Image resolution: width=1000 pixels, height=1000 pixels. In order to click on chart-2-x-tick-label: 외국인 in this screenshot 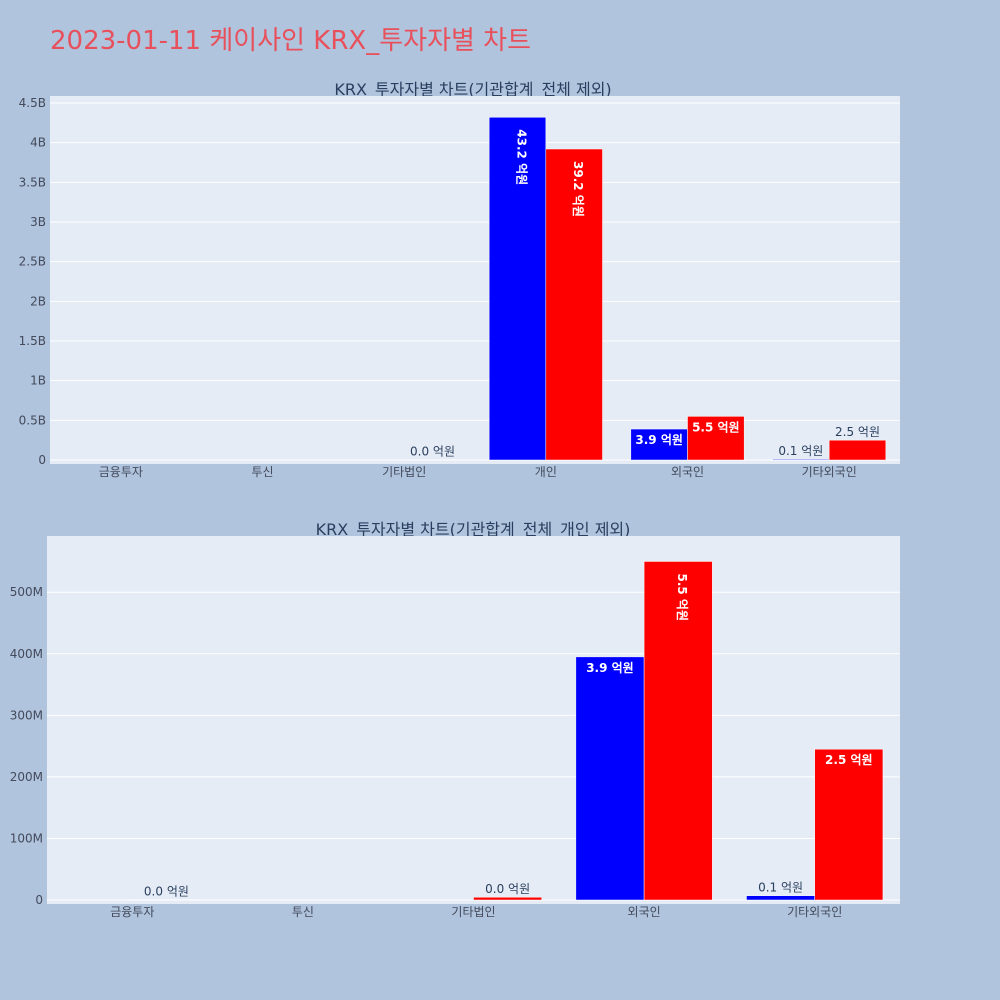, I will do `click(644, 912)`.